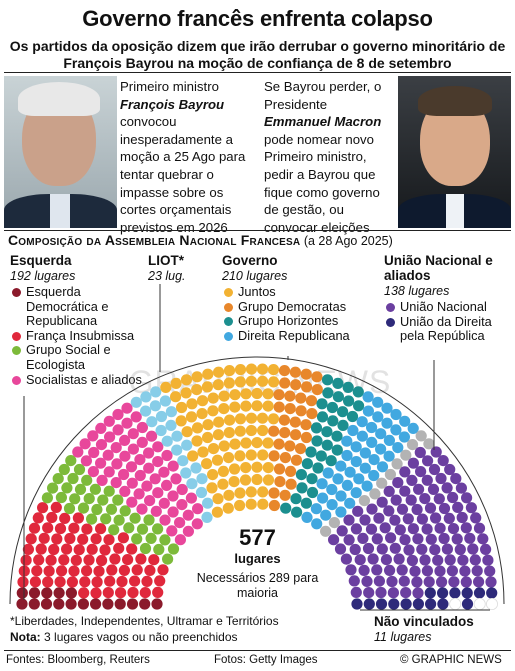 The image size is (515, 671). What do you see at coordinates (257, 558) in the screenshot?
I see `total-seats-label: lugares` at bounding box center [257, 558].